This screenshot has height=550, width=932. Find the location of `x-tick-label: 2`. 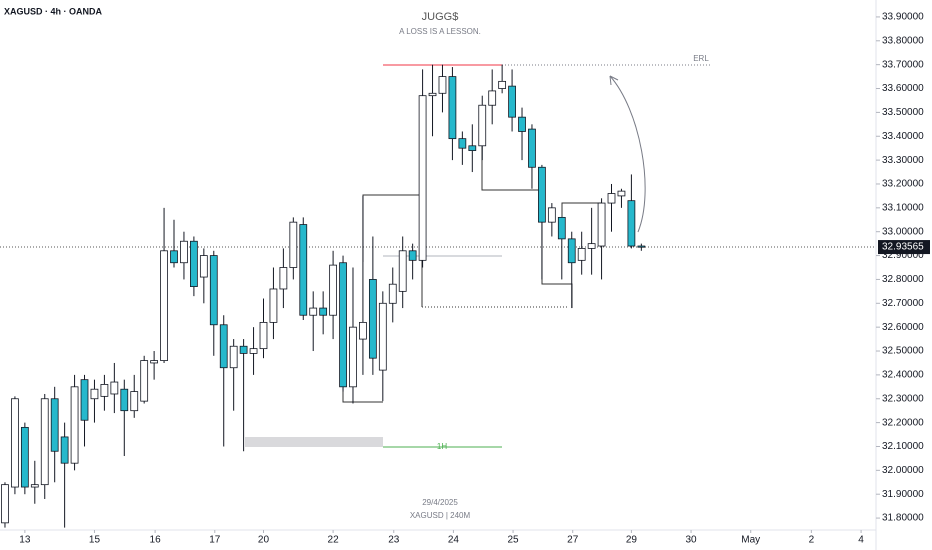

x-tick-label: 2 is located at coordinates (812, 540).